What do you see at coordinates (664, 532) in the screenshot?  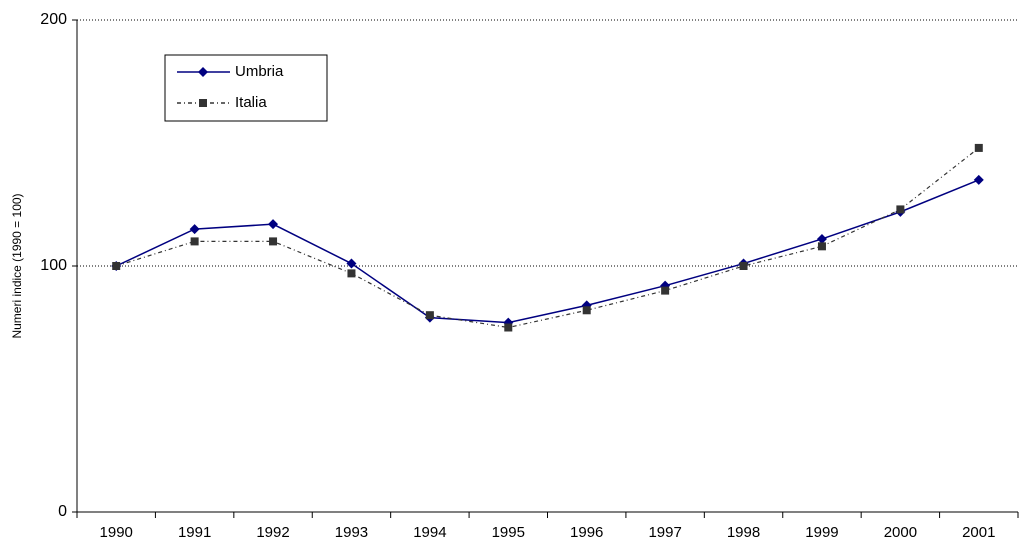 I see `x-tick-label: 1997` at bounding box center [664, 532].